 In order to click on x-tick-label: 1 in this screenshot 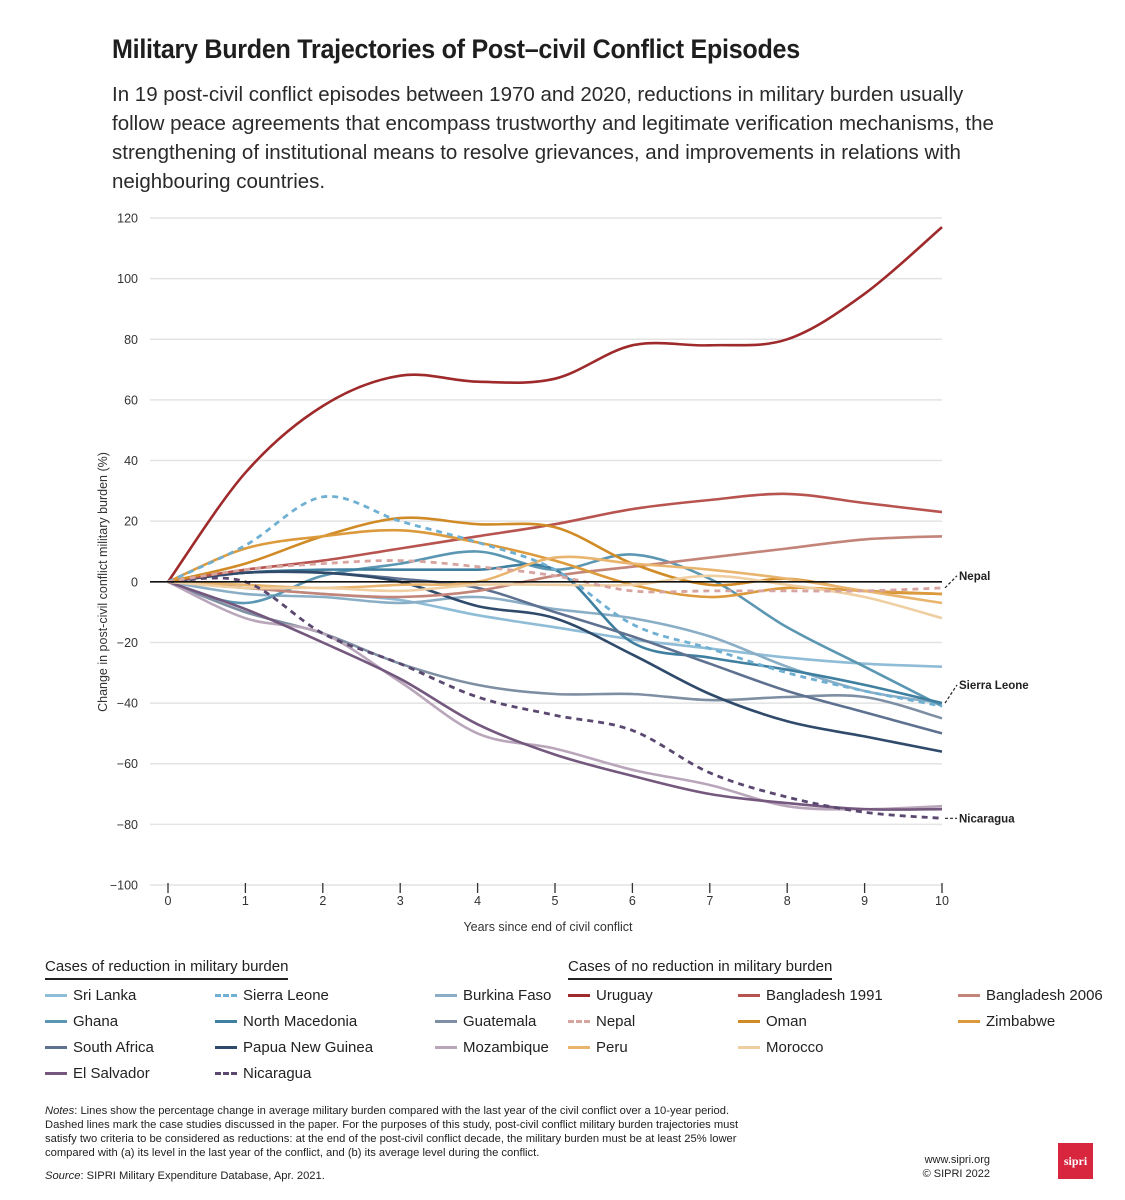, I will do `click(245, 901)`.